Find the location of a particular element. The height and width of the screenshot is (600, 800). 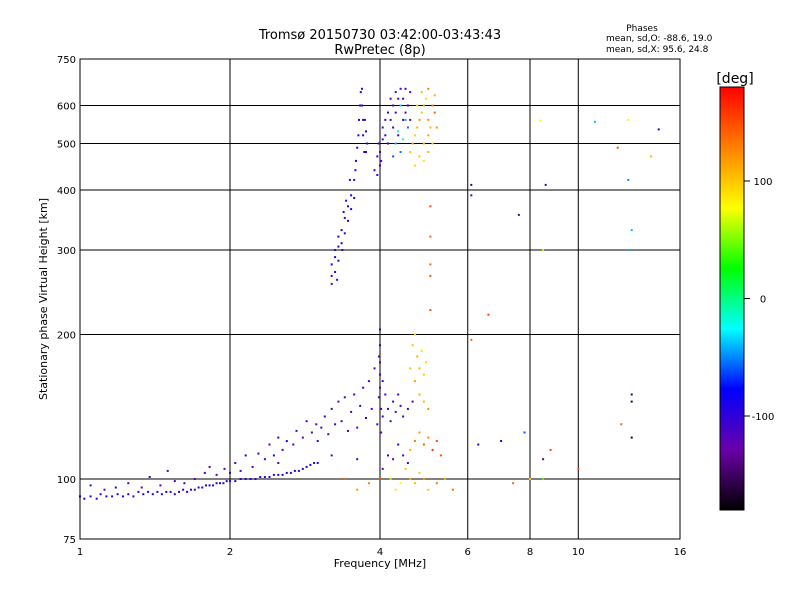

x-axis-label: Frequency [MHz] is located at coordinates (380, 563).